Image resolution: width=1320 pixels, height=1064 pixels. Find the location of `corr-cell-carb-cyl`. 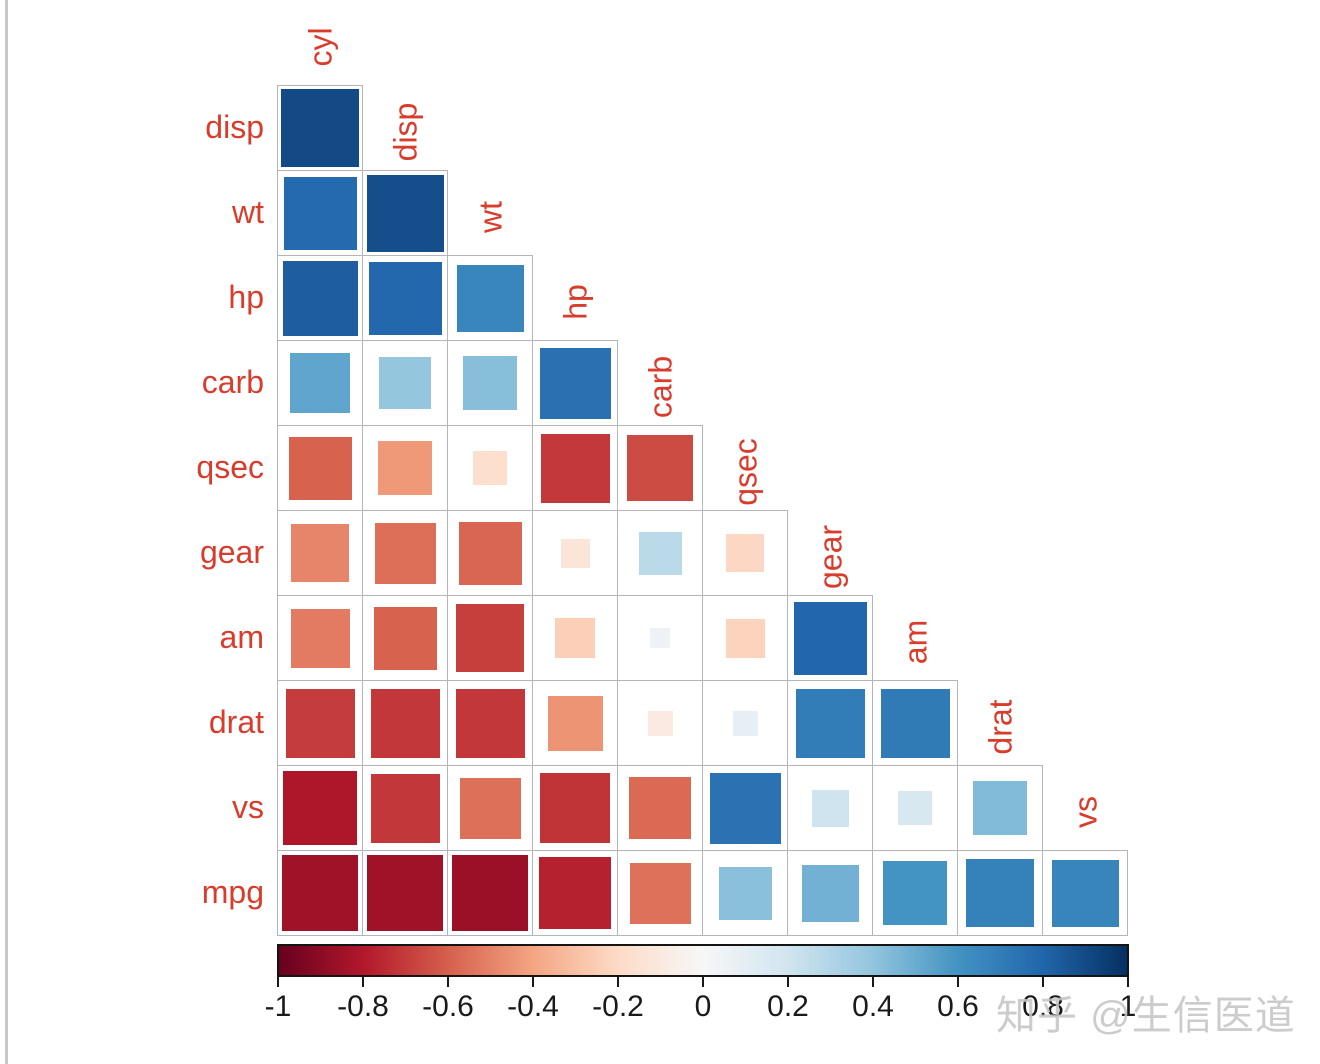

corr-cell-carb-cyl is located at coordinates (320, 383).